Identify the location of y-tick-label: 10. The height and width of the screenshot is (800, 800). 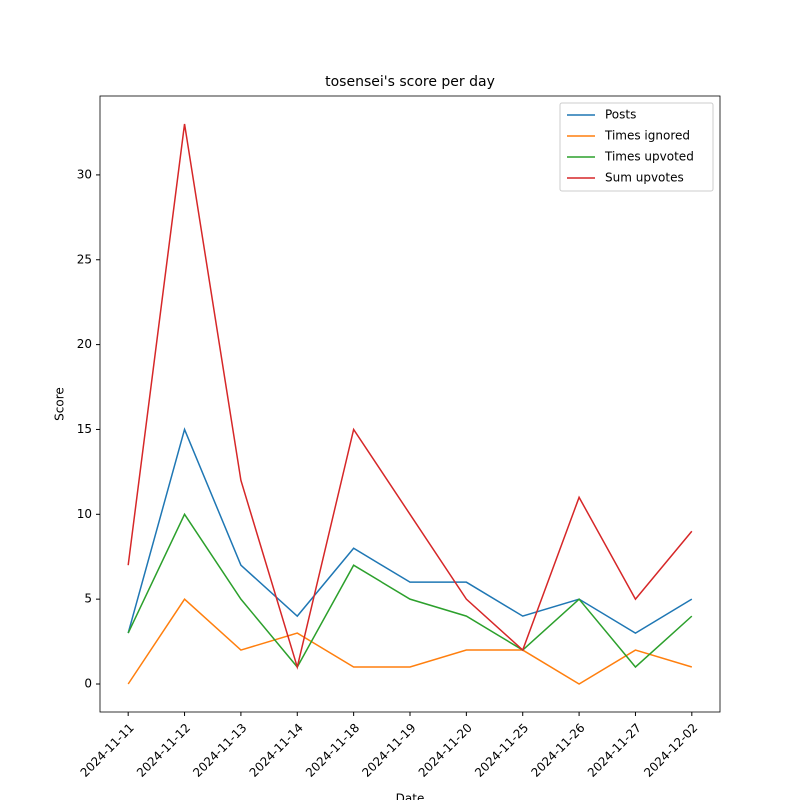
(84, 514).